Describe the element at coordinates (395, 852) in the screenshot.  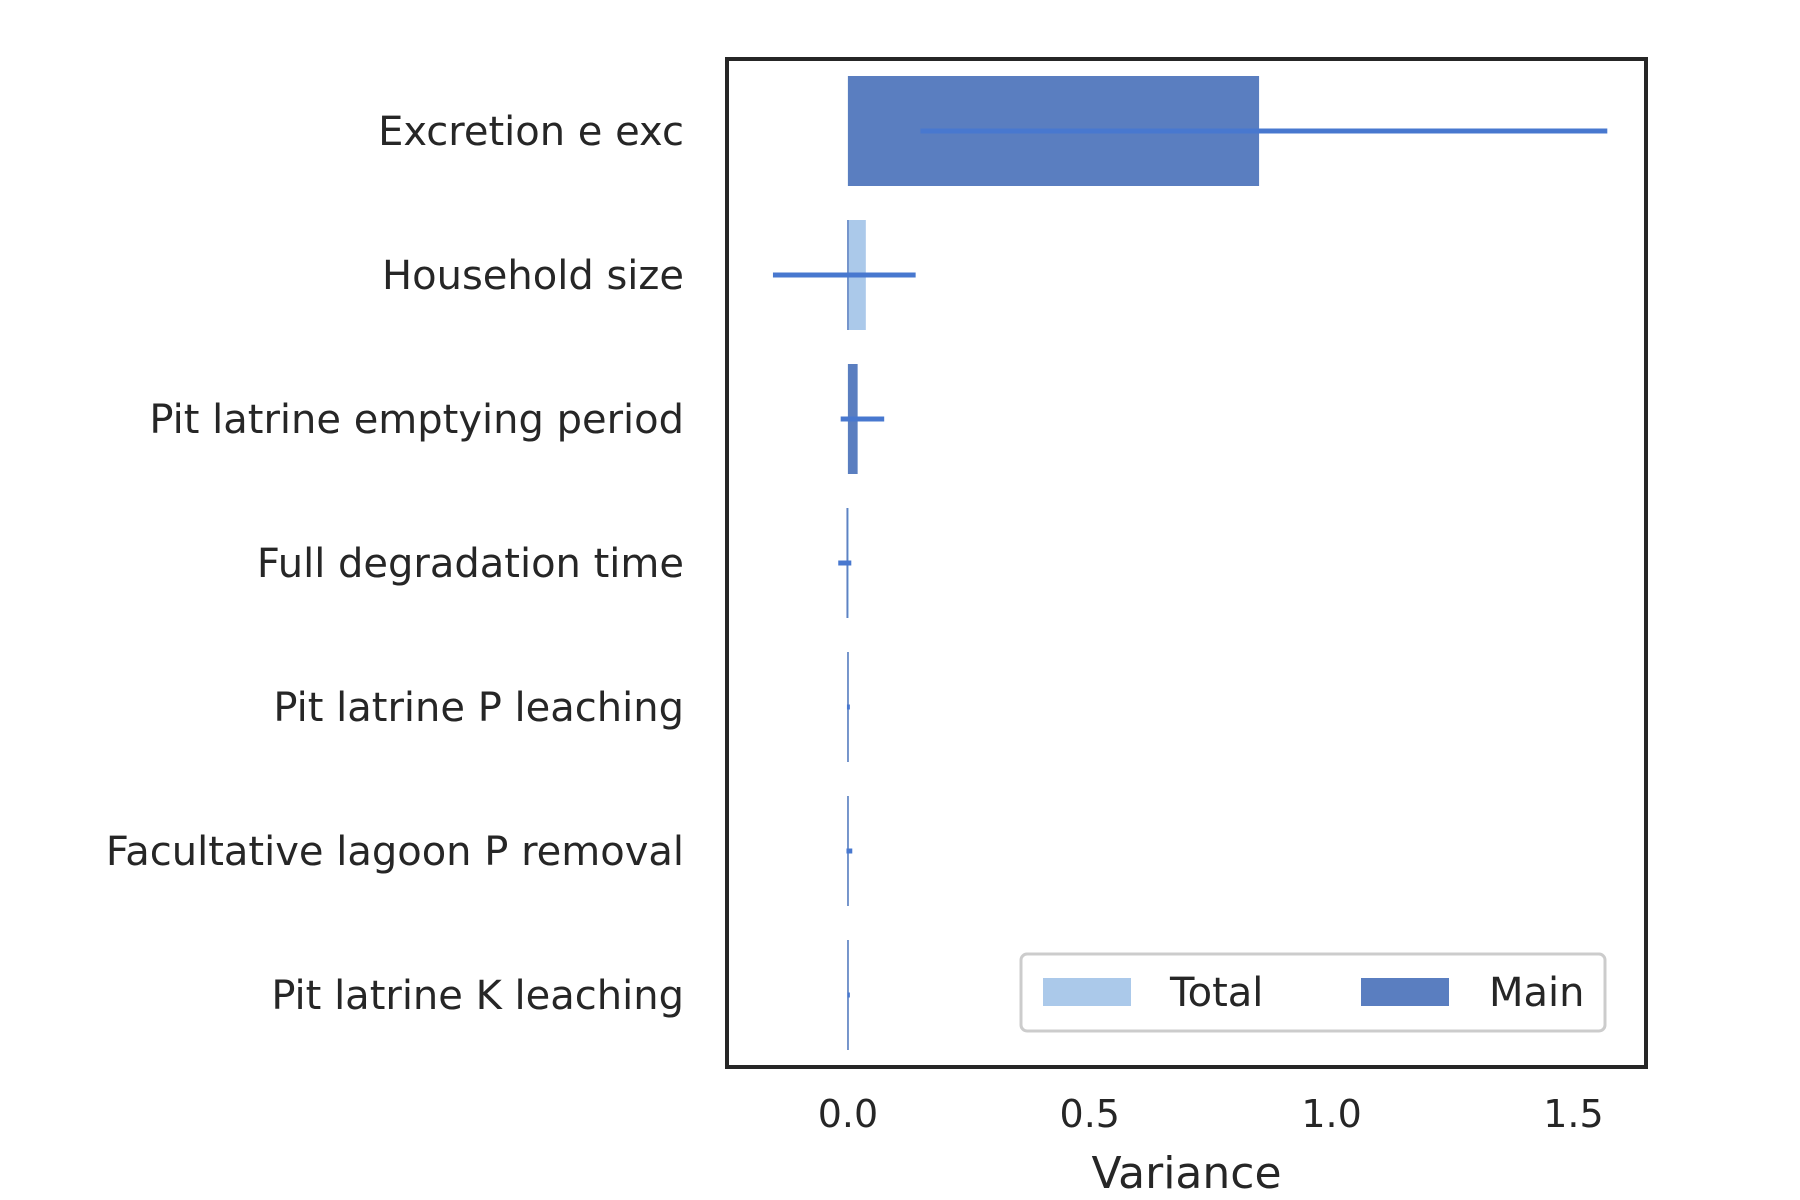
I see `category-label-facultative-lagoon-p-removal: Facultative lagoon P removal` at that location.